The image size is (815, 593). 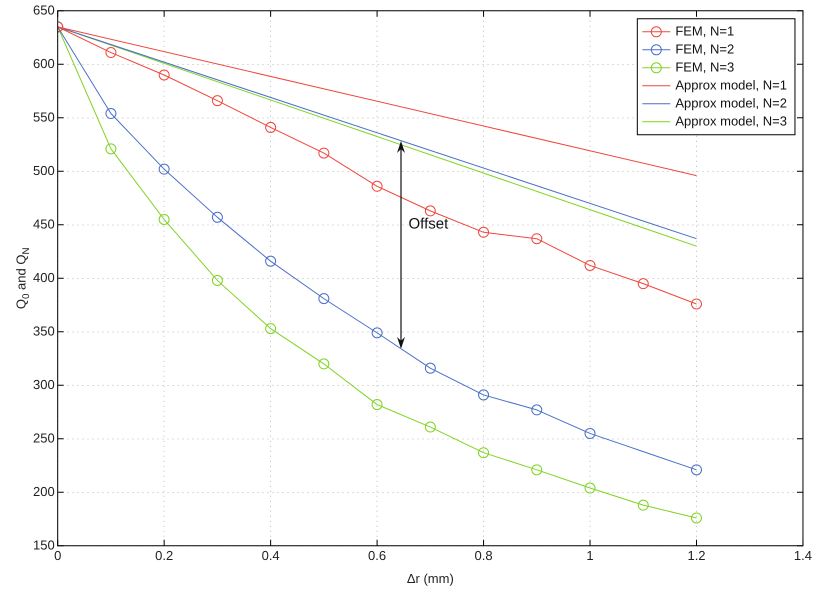 What do you see at coordinates (271, 556) in the screenshot?
I see `x-tick-label: 0.4` at bounding box center [271, 556].